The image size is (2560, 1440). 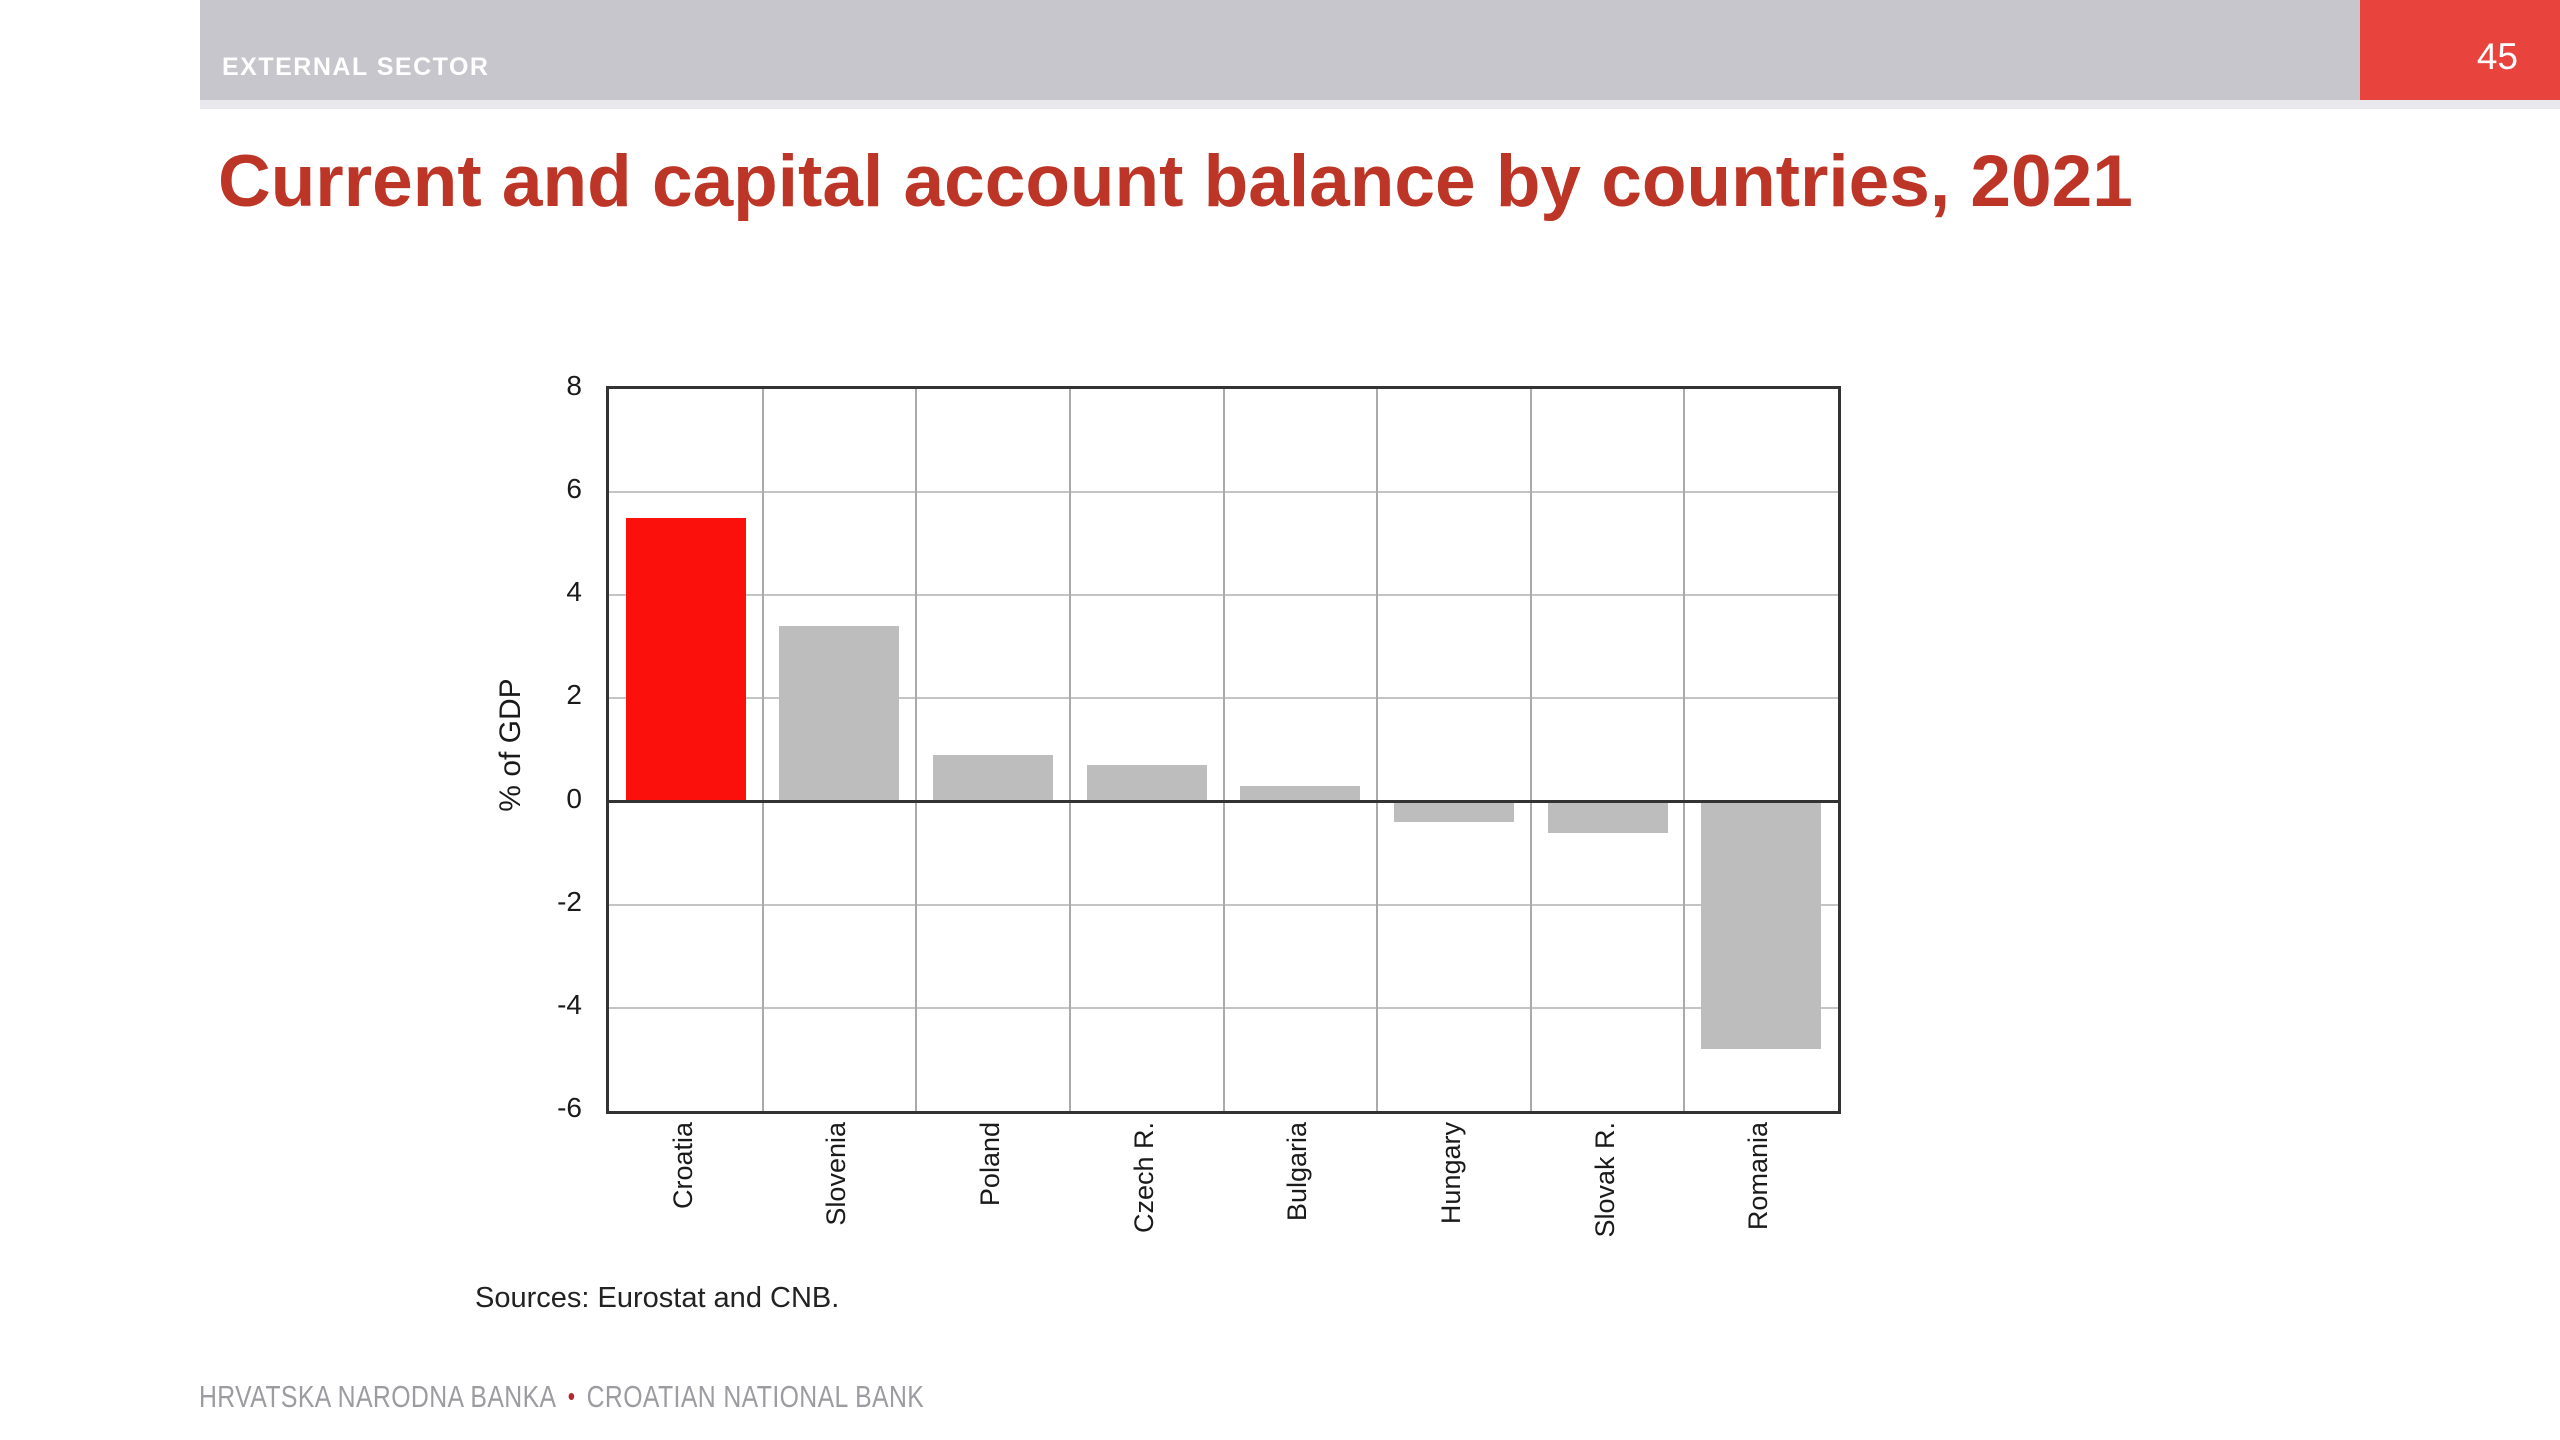 What do you see at coordinates (1300, 794) in the screenshot?
I see `bar-bulgaria` at bounding box center [1300, 794].